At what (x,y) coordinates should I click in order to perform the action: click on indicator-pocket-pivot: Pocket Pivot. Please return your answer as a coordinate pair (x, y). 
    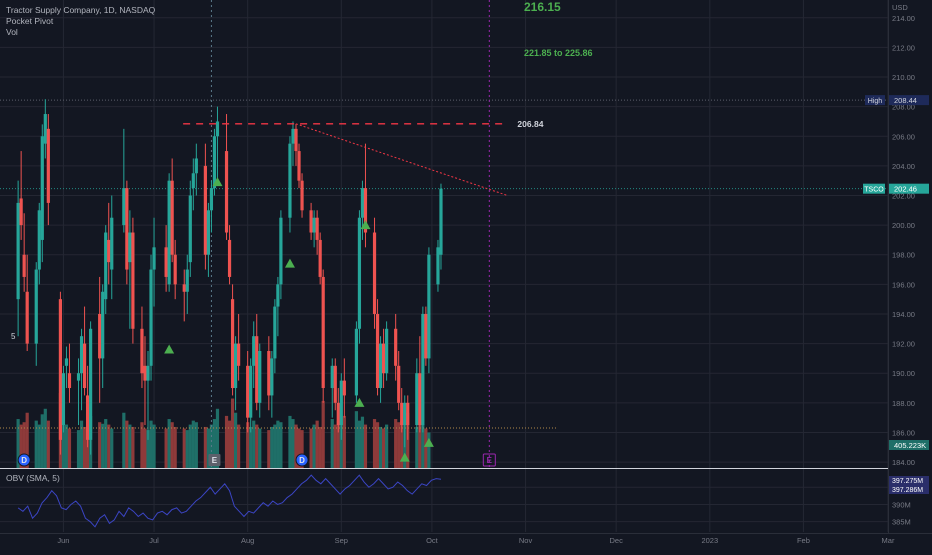
    Looking at the image, I should click on (30, 21).